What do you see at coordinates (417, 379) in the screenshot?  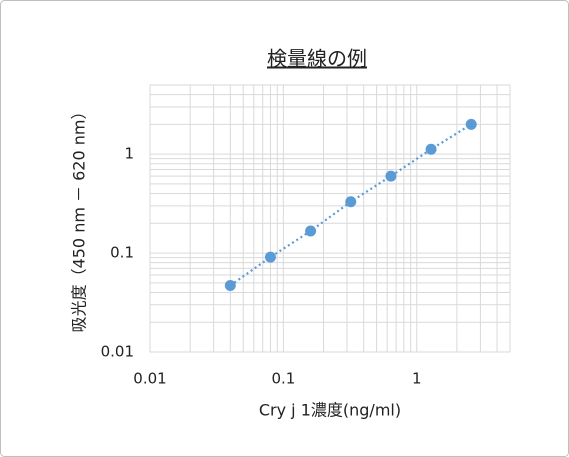 I see `x-tick-label: 1` at bounding box center [417, 379].